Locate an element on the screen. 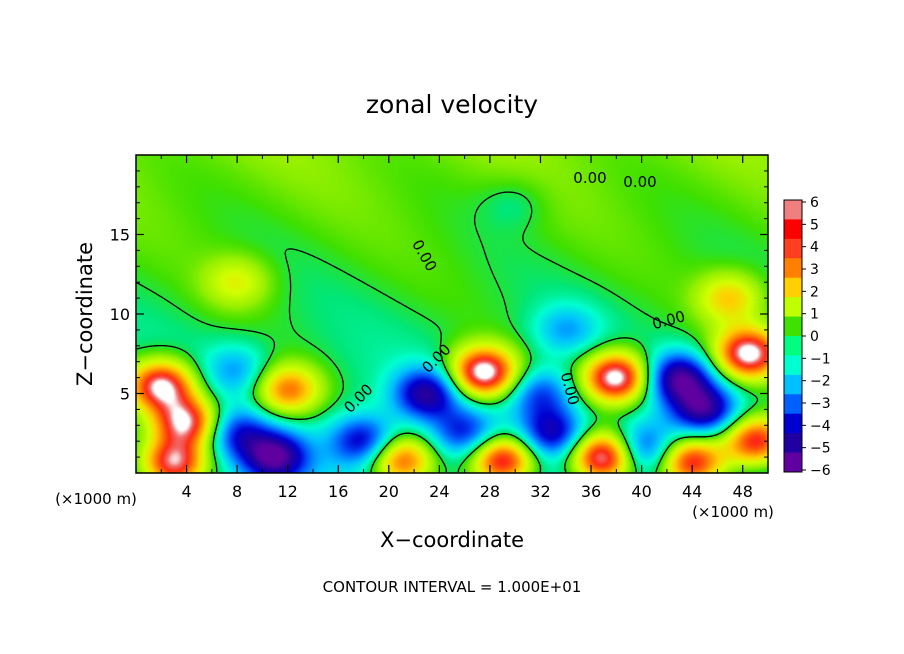 The image size is (904, 654). x-unit-left: (×1000 m) is located at coordinates (96, 499).